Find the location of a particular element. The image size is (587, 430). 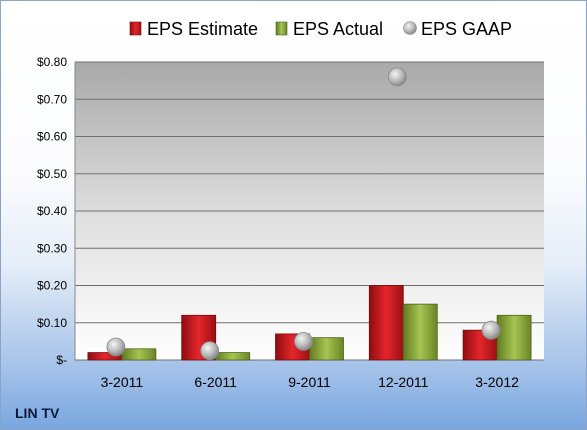

y-tick-label: $0.50 is located at coordinates (52, 174).